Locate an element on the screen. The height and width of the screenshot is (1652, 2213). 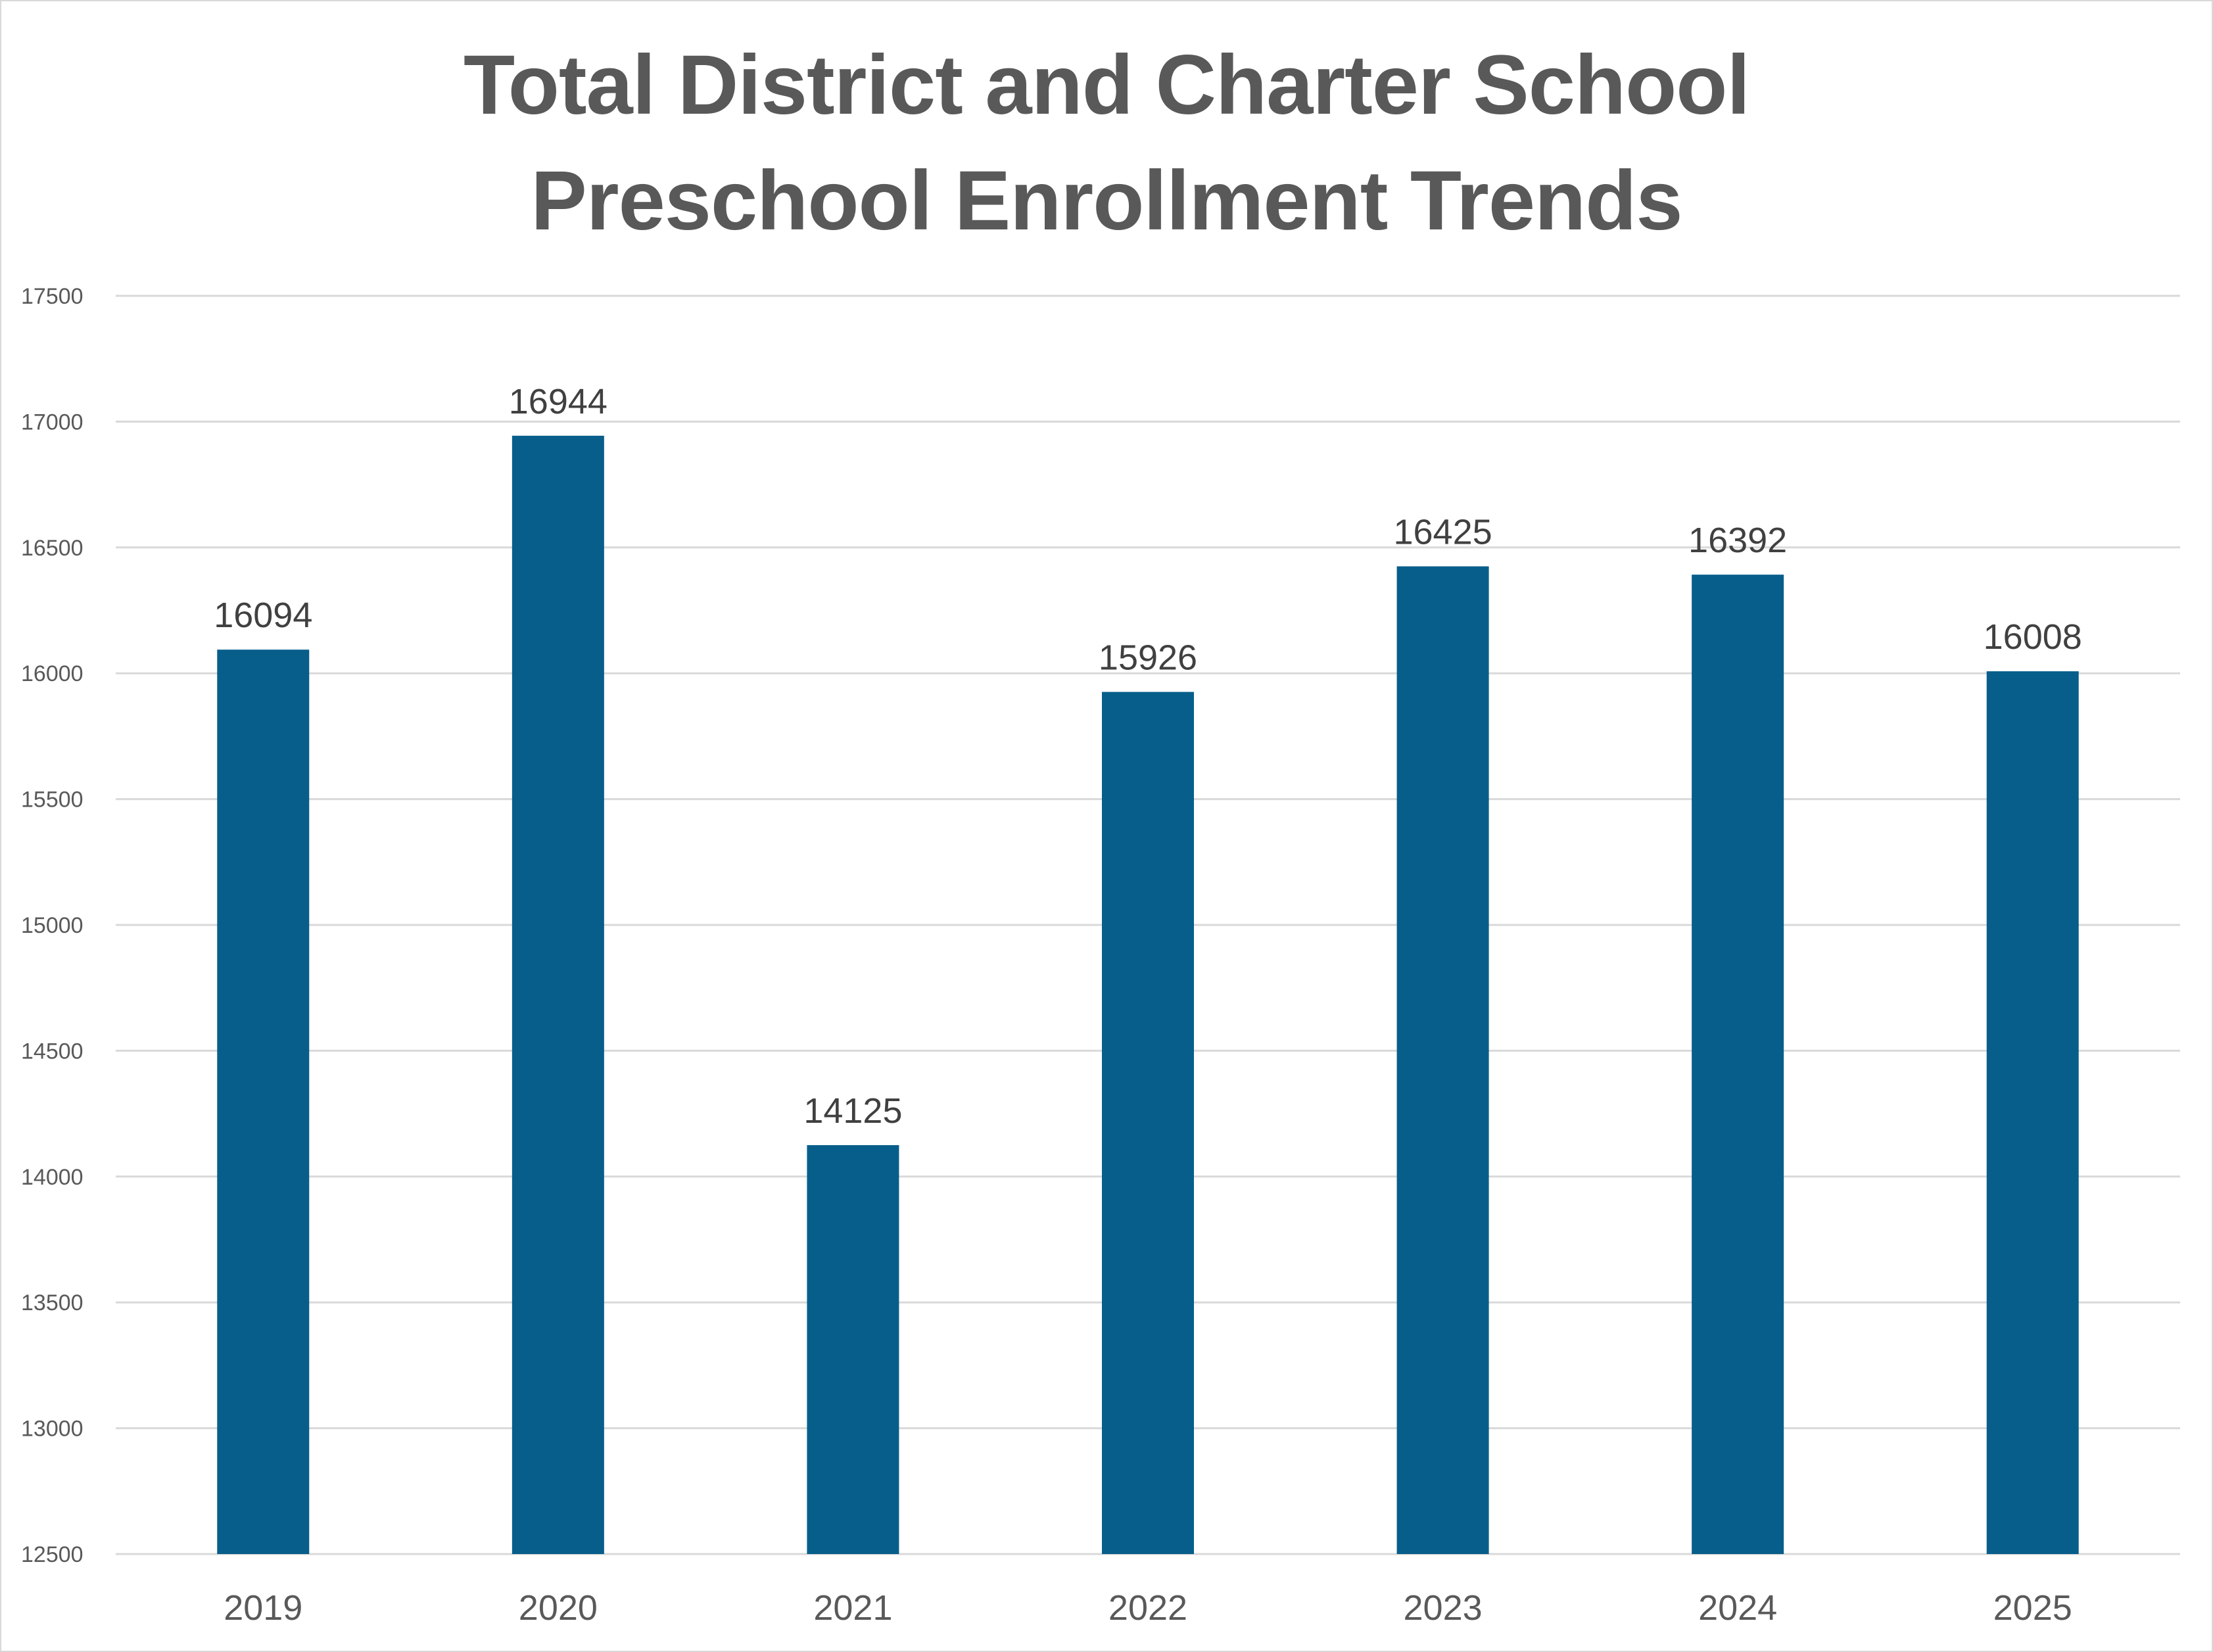
x-axis-ticks: 2019 2020 2021 2022 2023 2024 2025 is located at coordinates (1148, 1608).